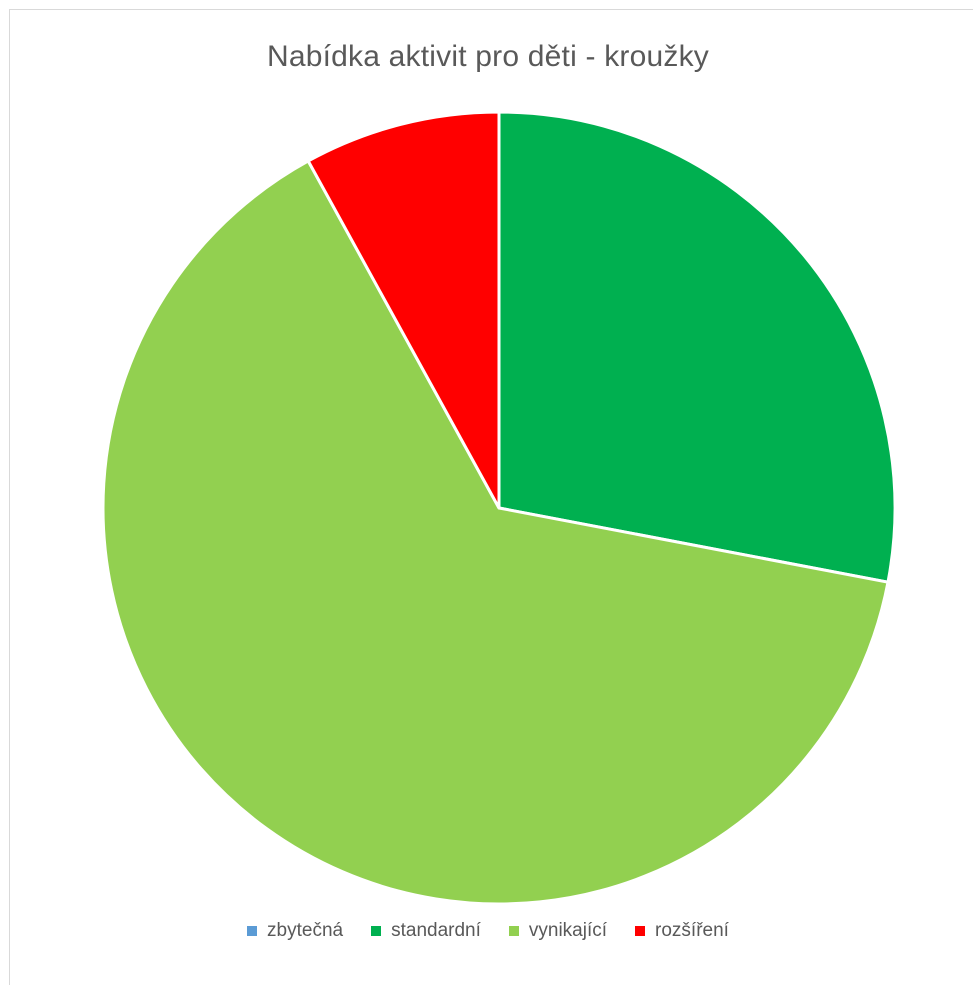 The image size is (976, 986). Describe the element at coordinates (568, 930) in the screenshot. I see `legend-label: vynikající` at that location.